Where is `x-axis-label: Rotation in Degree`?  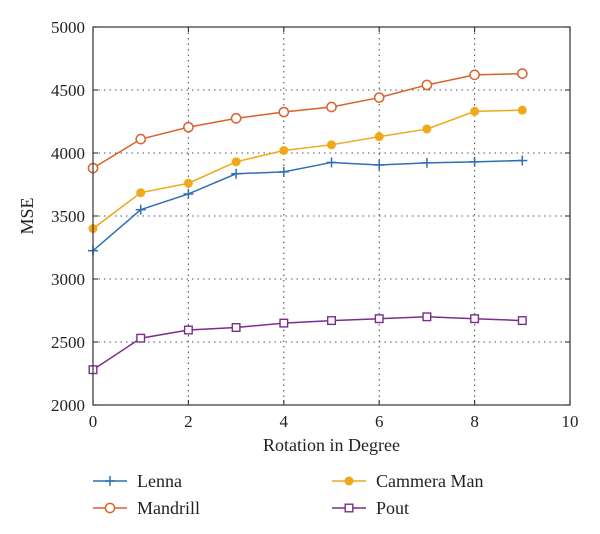 x-axis-label: Rotation in Degree is located at coordinates (331, 445).